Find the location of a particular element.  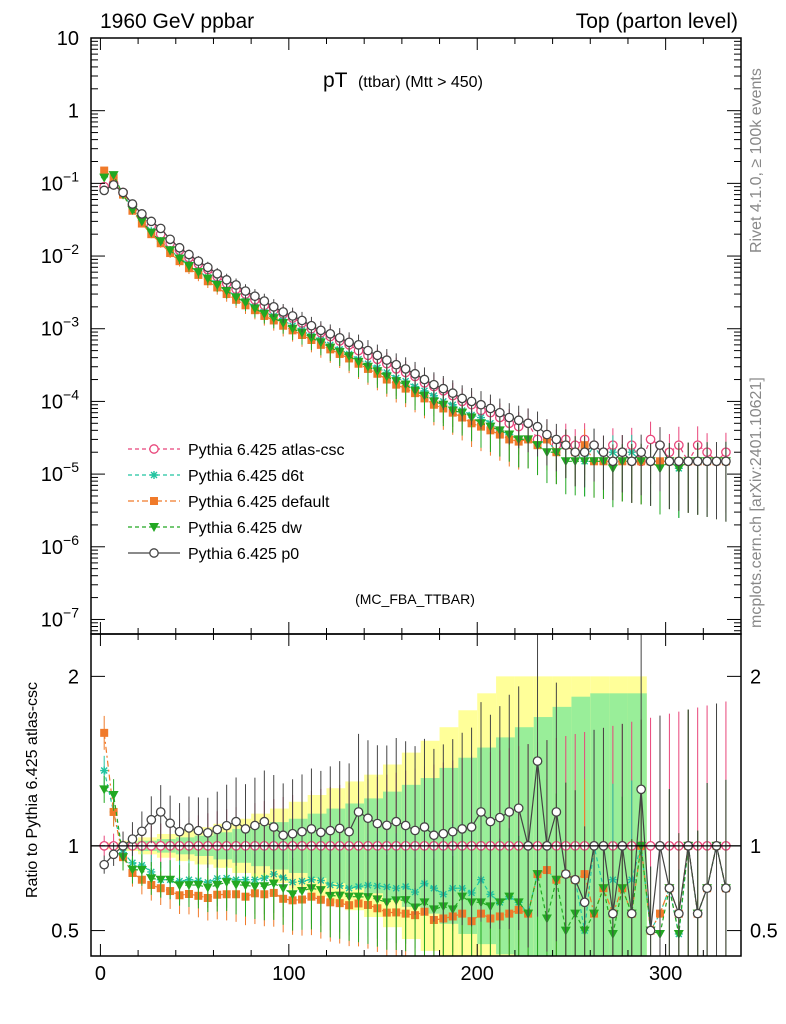

legend-label-pythia-6-425-default: Pythia 6.425 default is located at coordinates (259, 502).